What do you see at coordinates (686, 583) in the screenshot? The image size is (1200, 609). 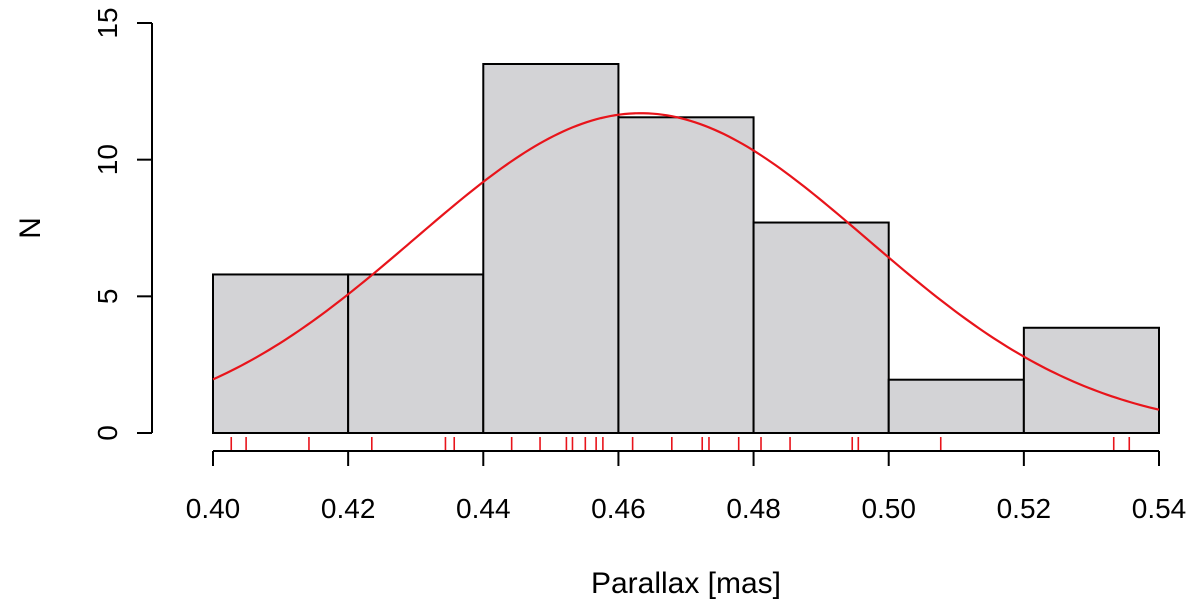 I see `x-axis-title: Parallax [mas]` at bounding box center [686, 583].